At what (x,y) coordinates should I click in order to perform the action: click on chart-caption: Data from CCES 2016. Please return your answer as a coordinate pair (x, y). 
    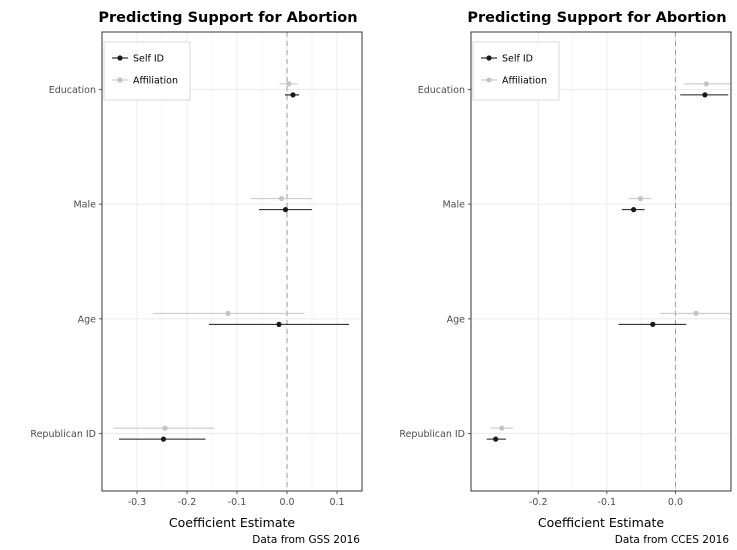
    Looking at the image, I should click on (672, 540).